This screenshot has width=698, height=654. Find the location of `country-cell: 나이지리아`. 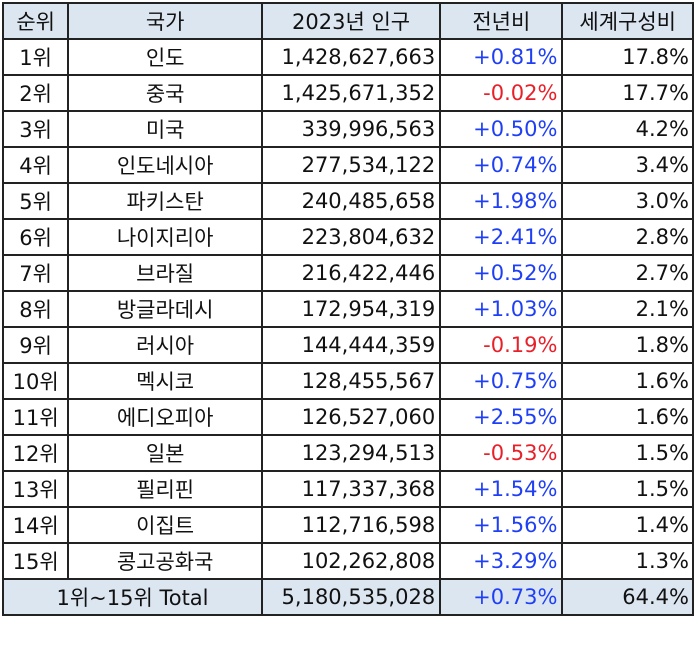

country-cell: 나이지리아 is located at coordinates (165, 237).